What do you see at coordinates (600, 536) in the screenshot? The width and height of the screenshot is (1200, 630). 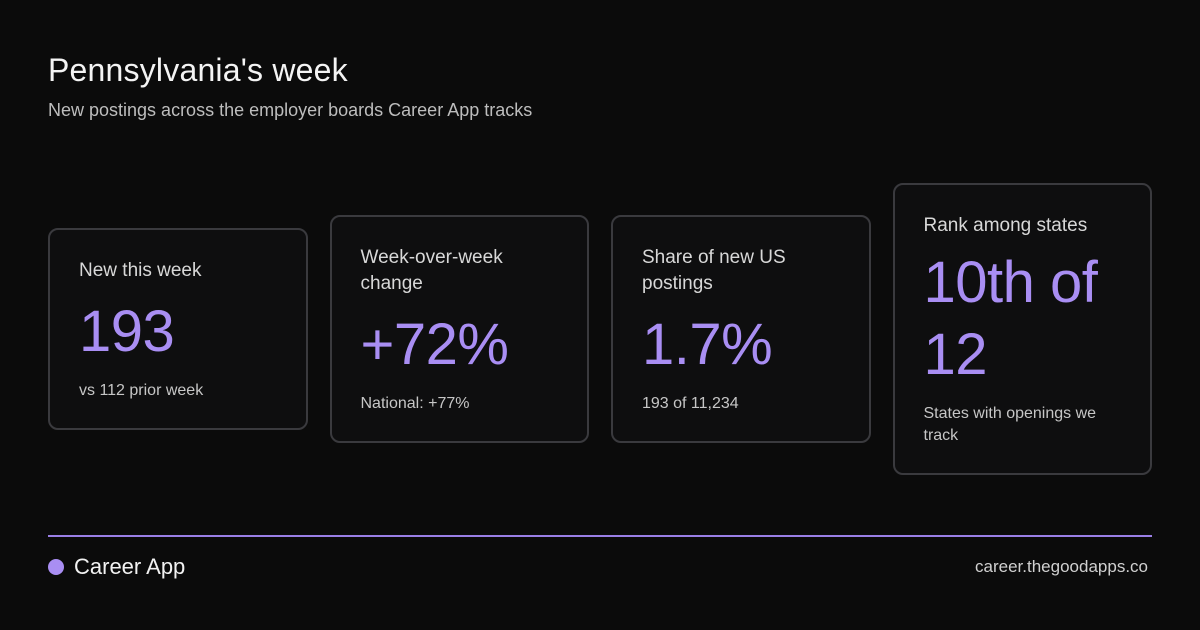 I see `footer-divider` at bounding box center [600, 536].